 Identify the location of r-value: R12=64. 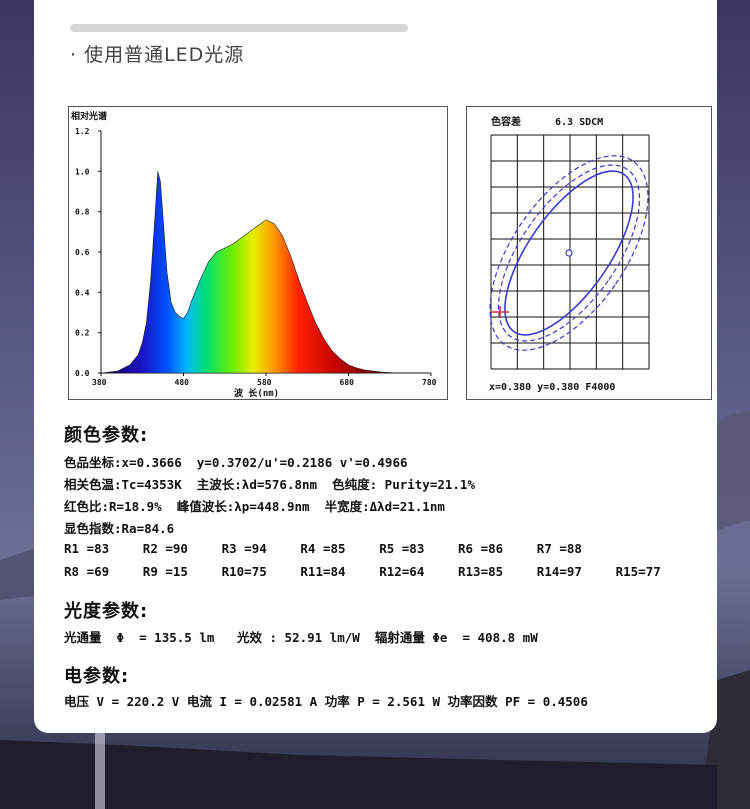
(402, 571).